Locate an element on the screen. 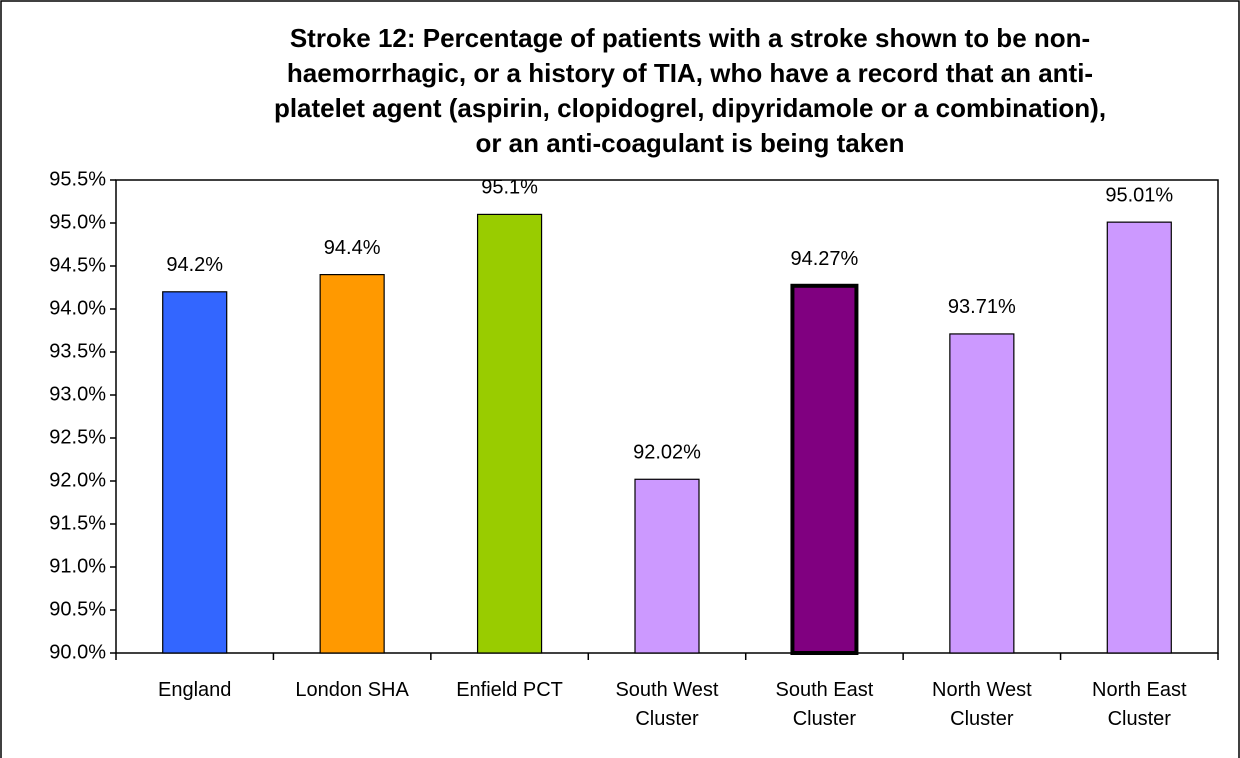 This screenshot has width=1240, height=758. value-label: 93.71% is located at coordinates (982, 307).